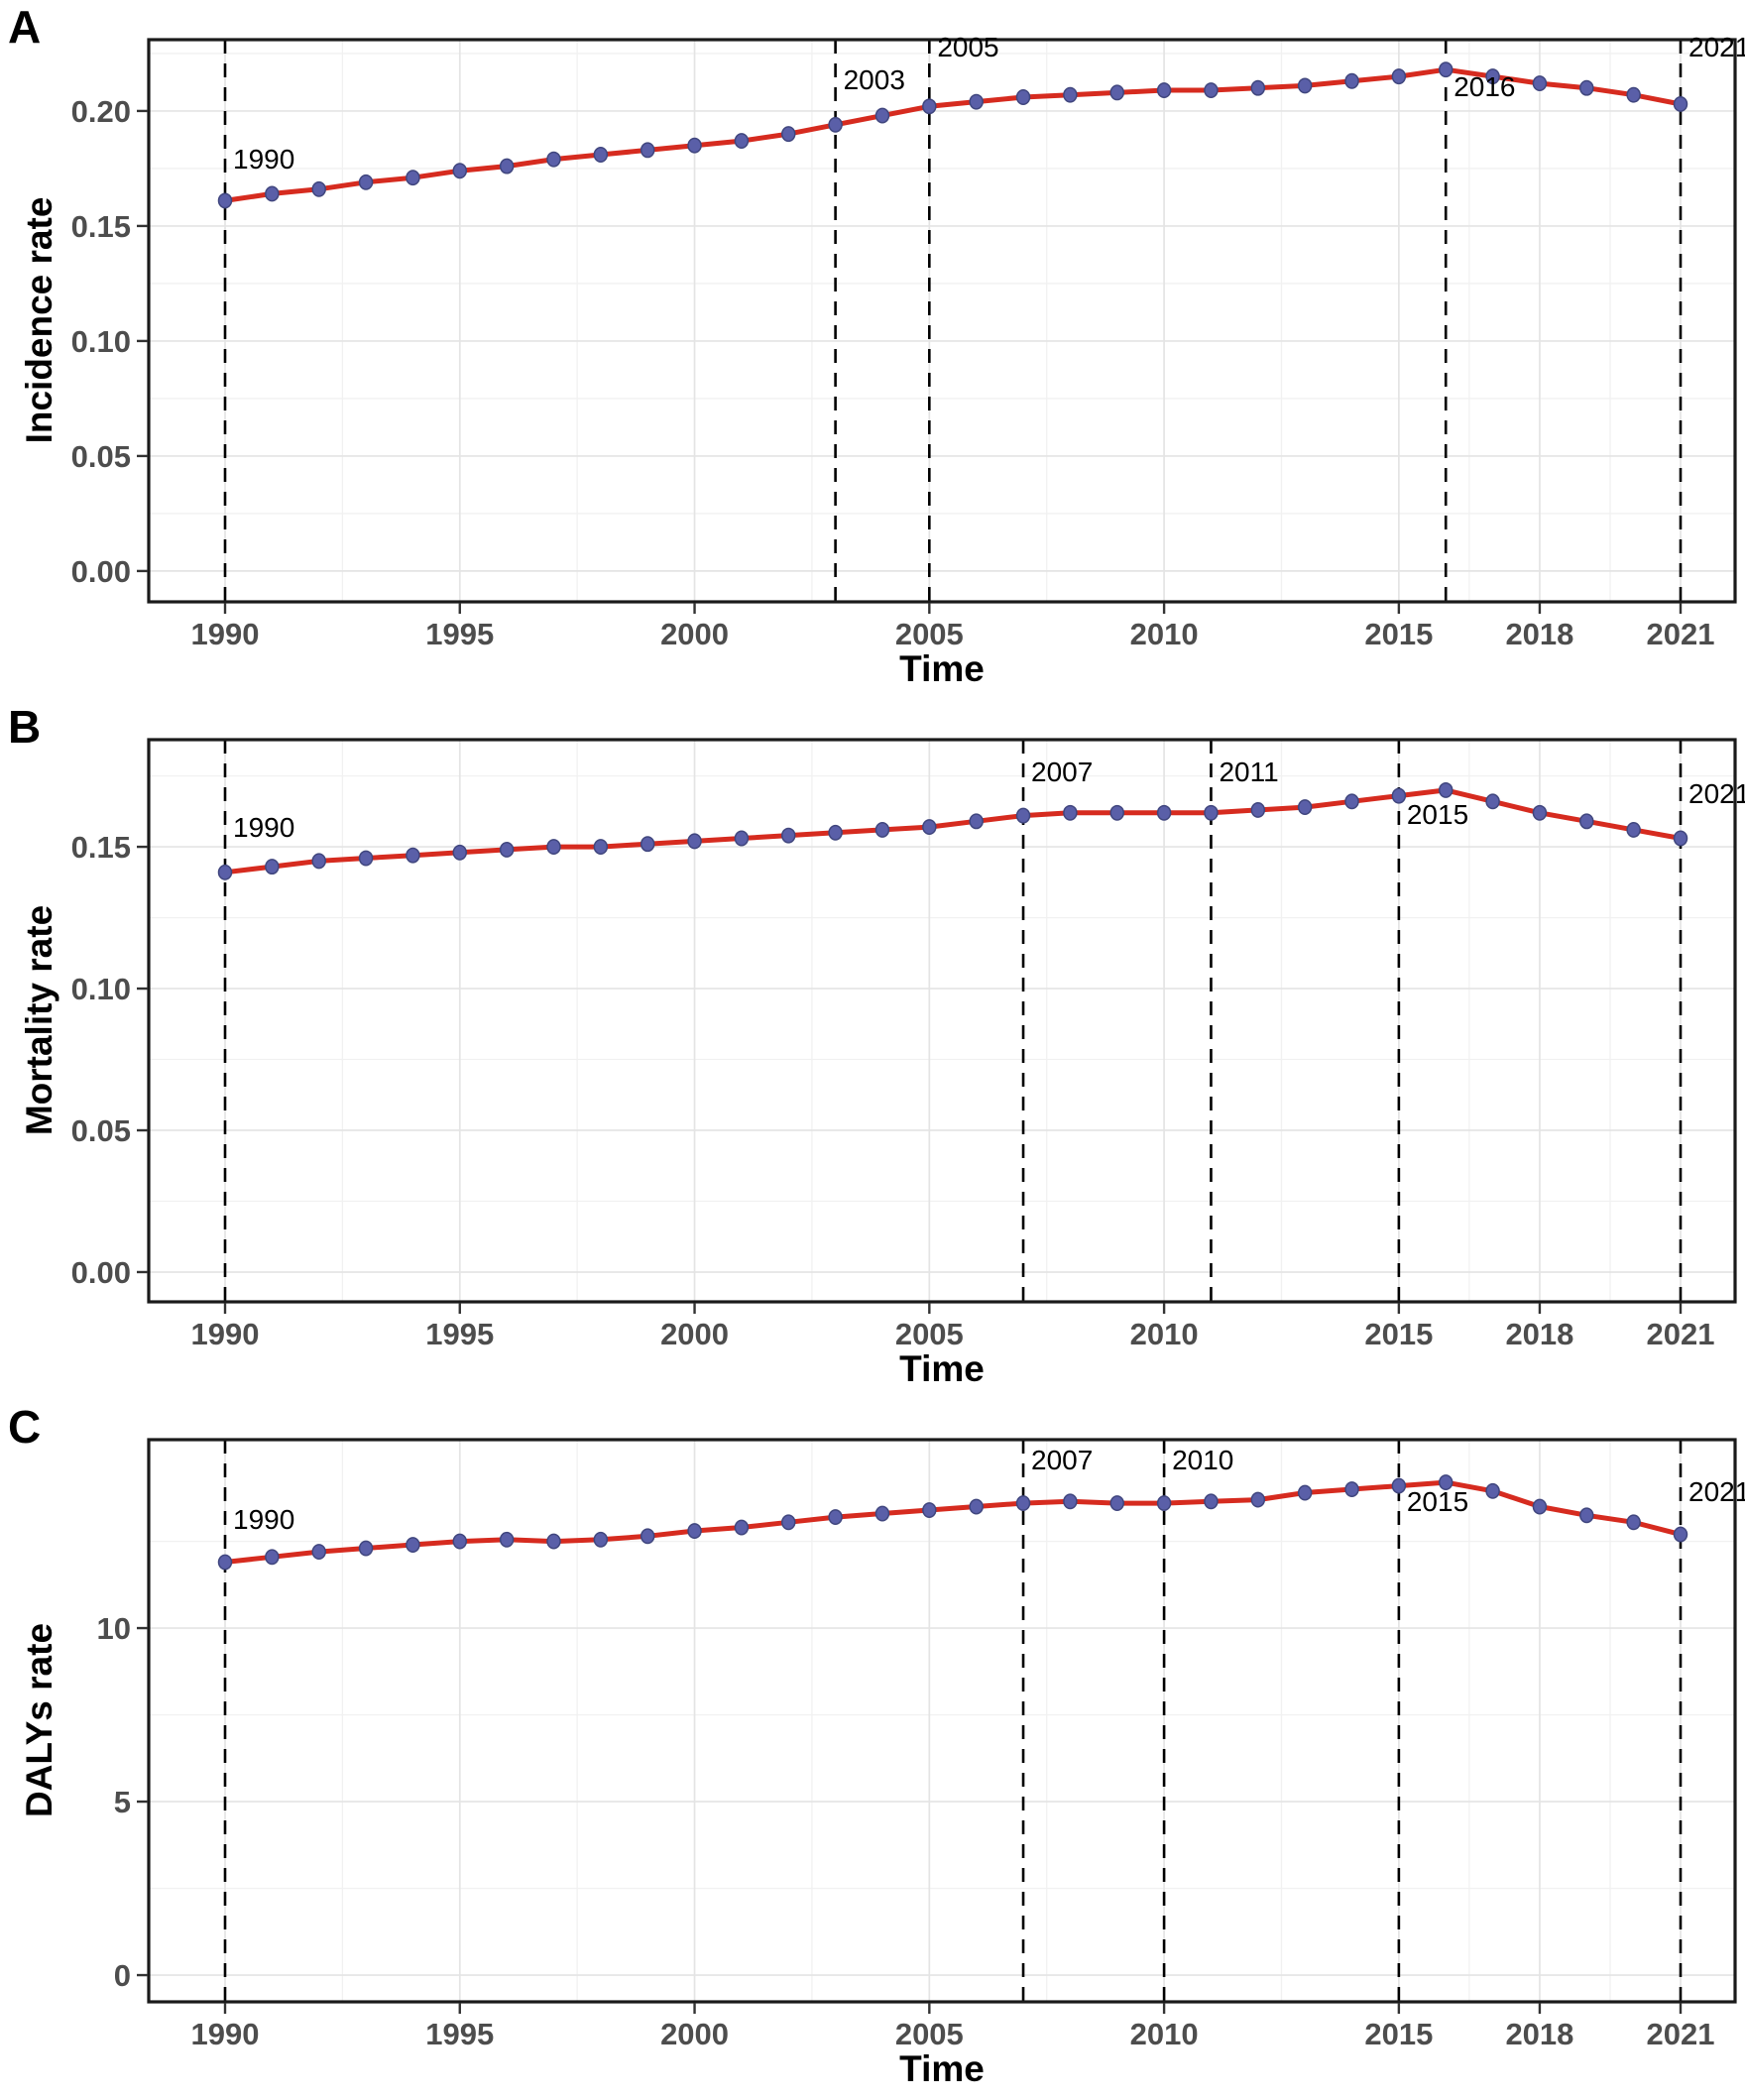 The height and width of the screenshot is (2100, 1745). What do you see at coordinates (225, 872) in the screenshot?
I see `data-point-1990` at bounding box center [225, 872].